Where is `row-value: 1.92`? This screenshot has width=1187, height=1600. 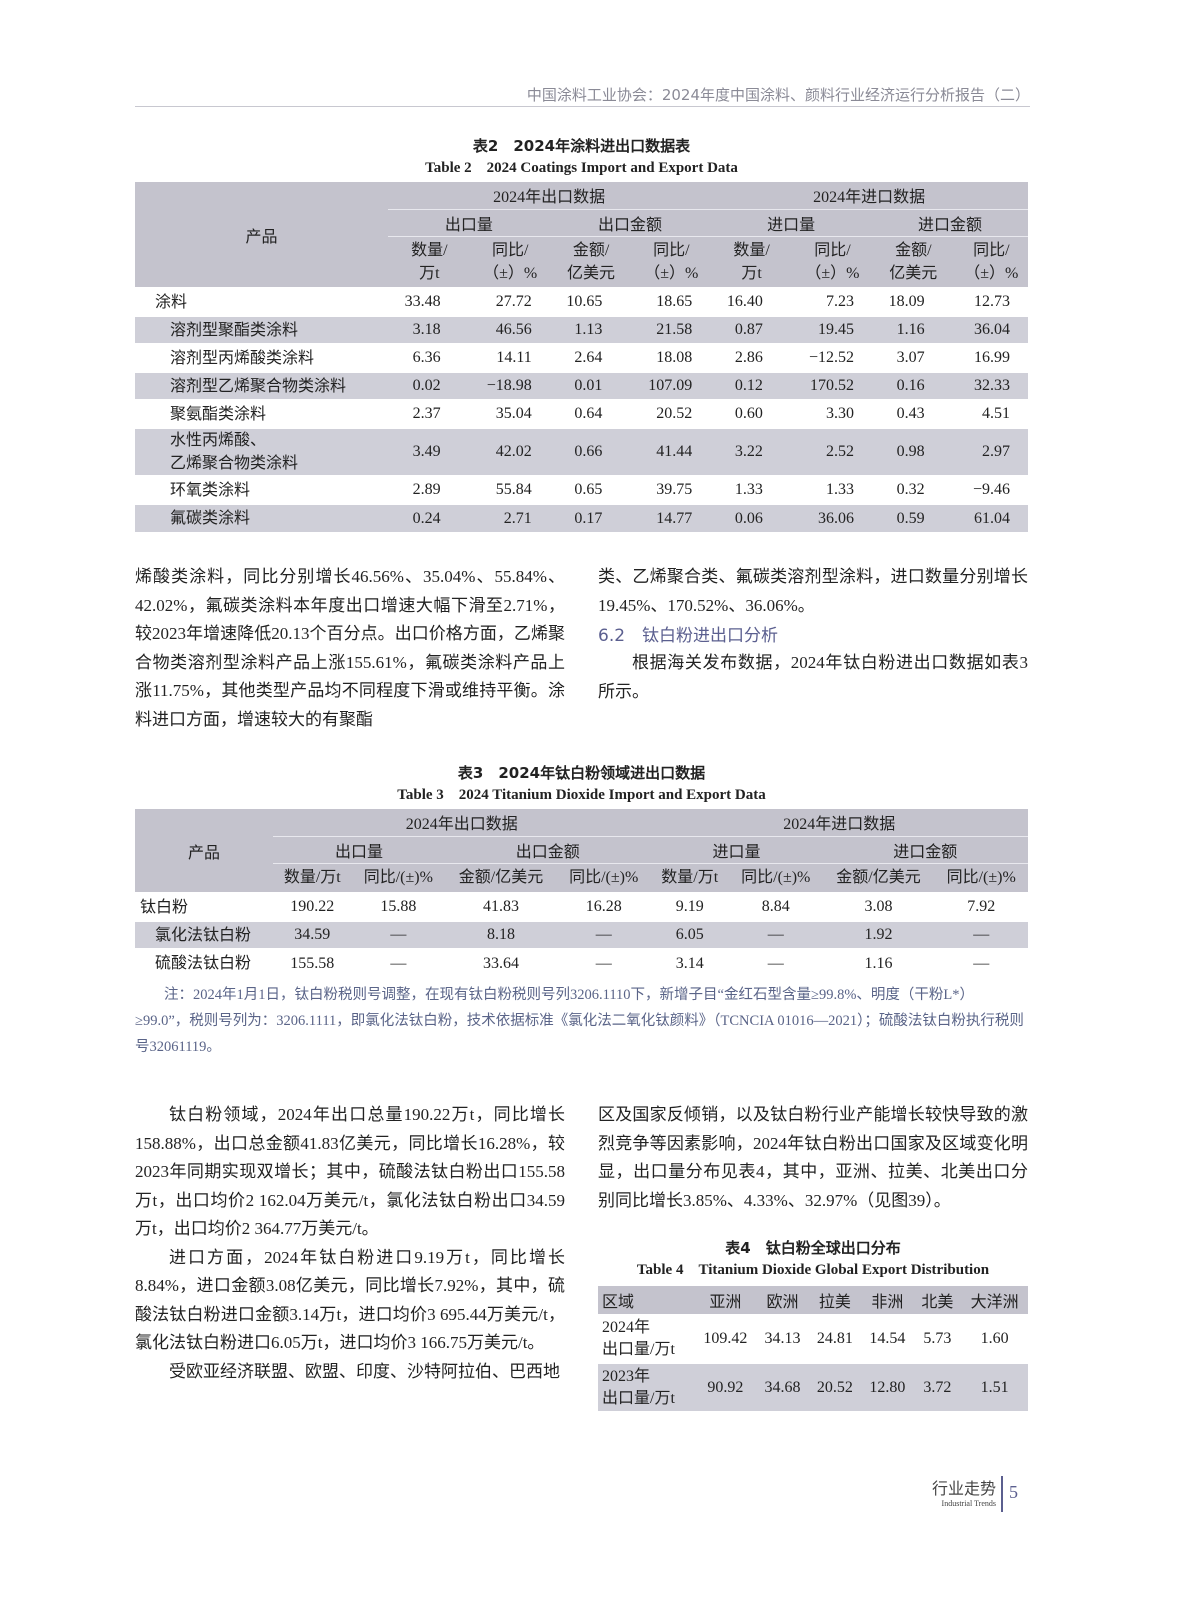
row-value: 1.92 is located at coordinates (878, 934).